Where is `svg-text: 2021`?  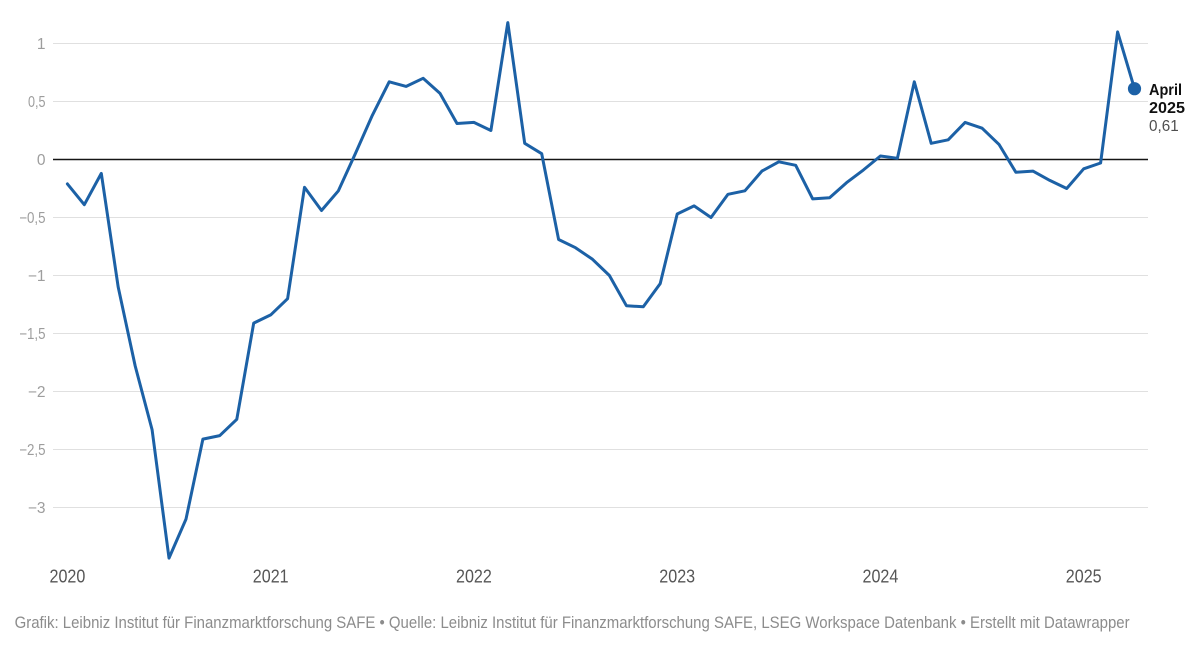 svg-text: 2021 is located at coordinates (271, 576).